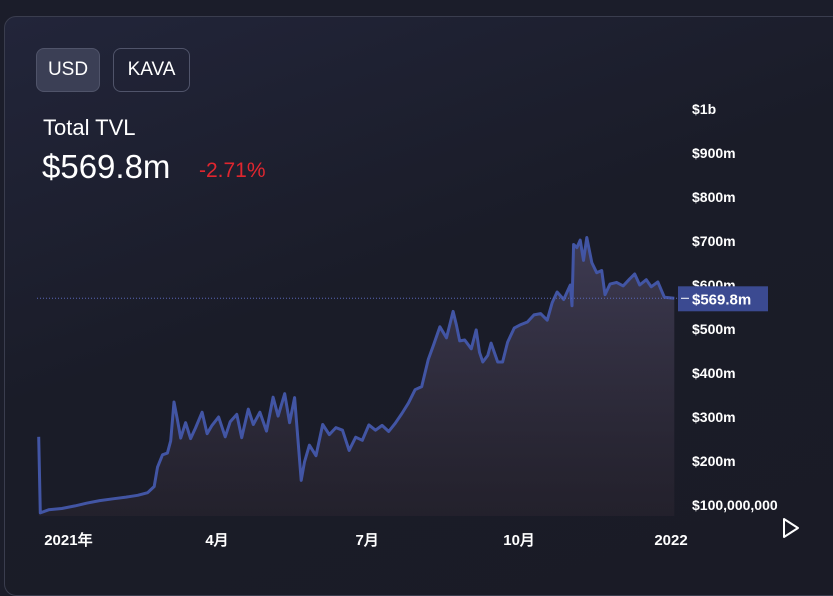 The image size is (833, 596). I want to click on x-tick-label: 10月, so click(519, 540).